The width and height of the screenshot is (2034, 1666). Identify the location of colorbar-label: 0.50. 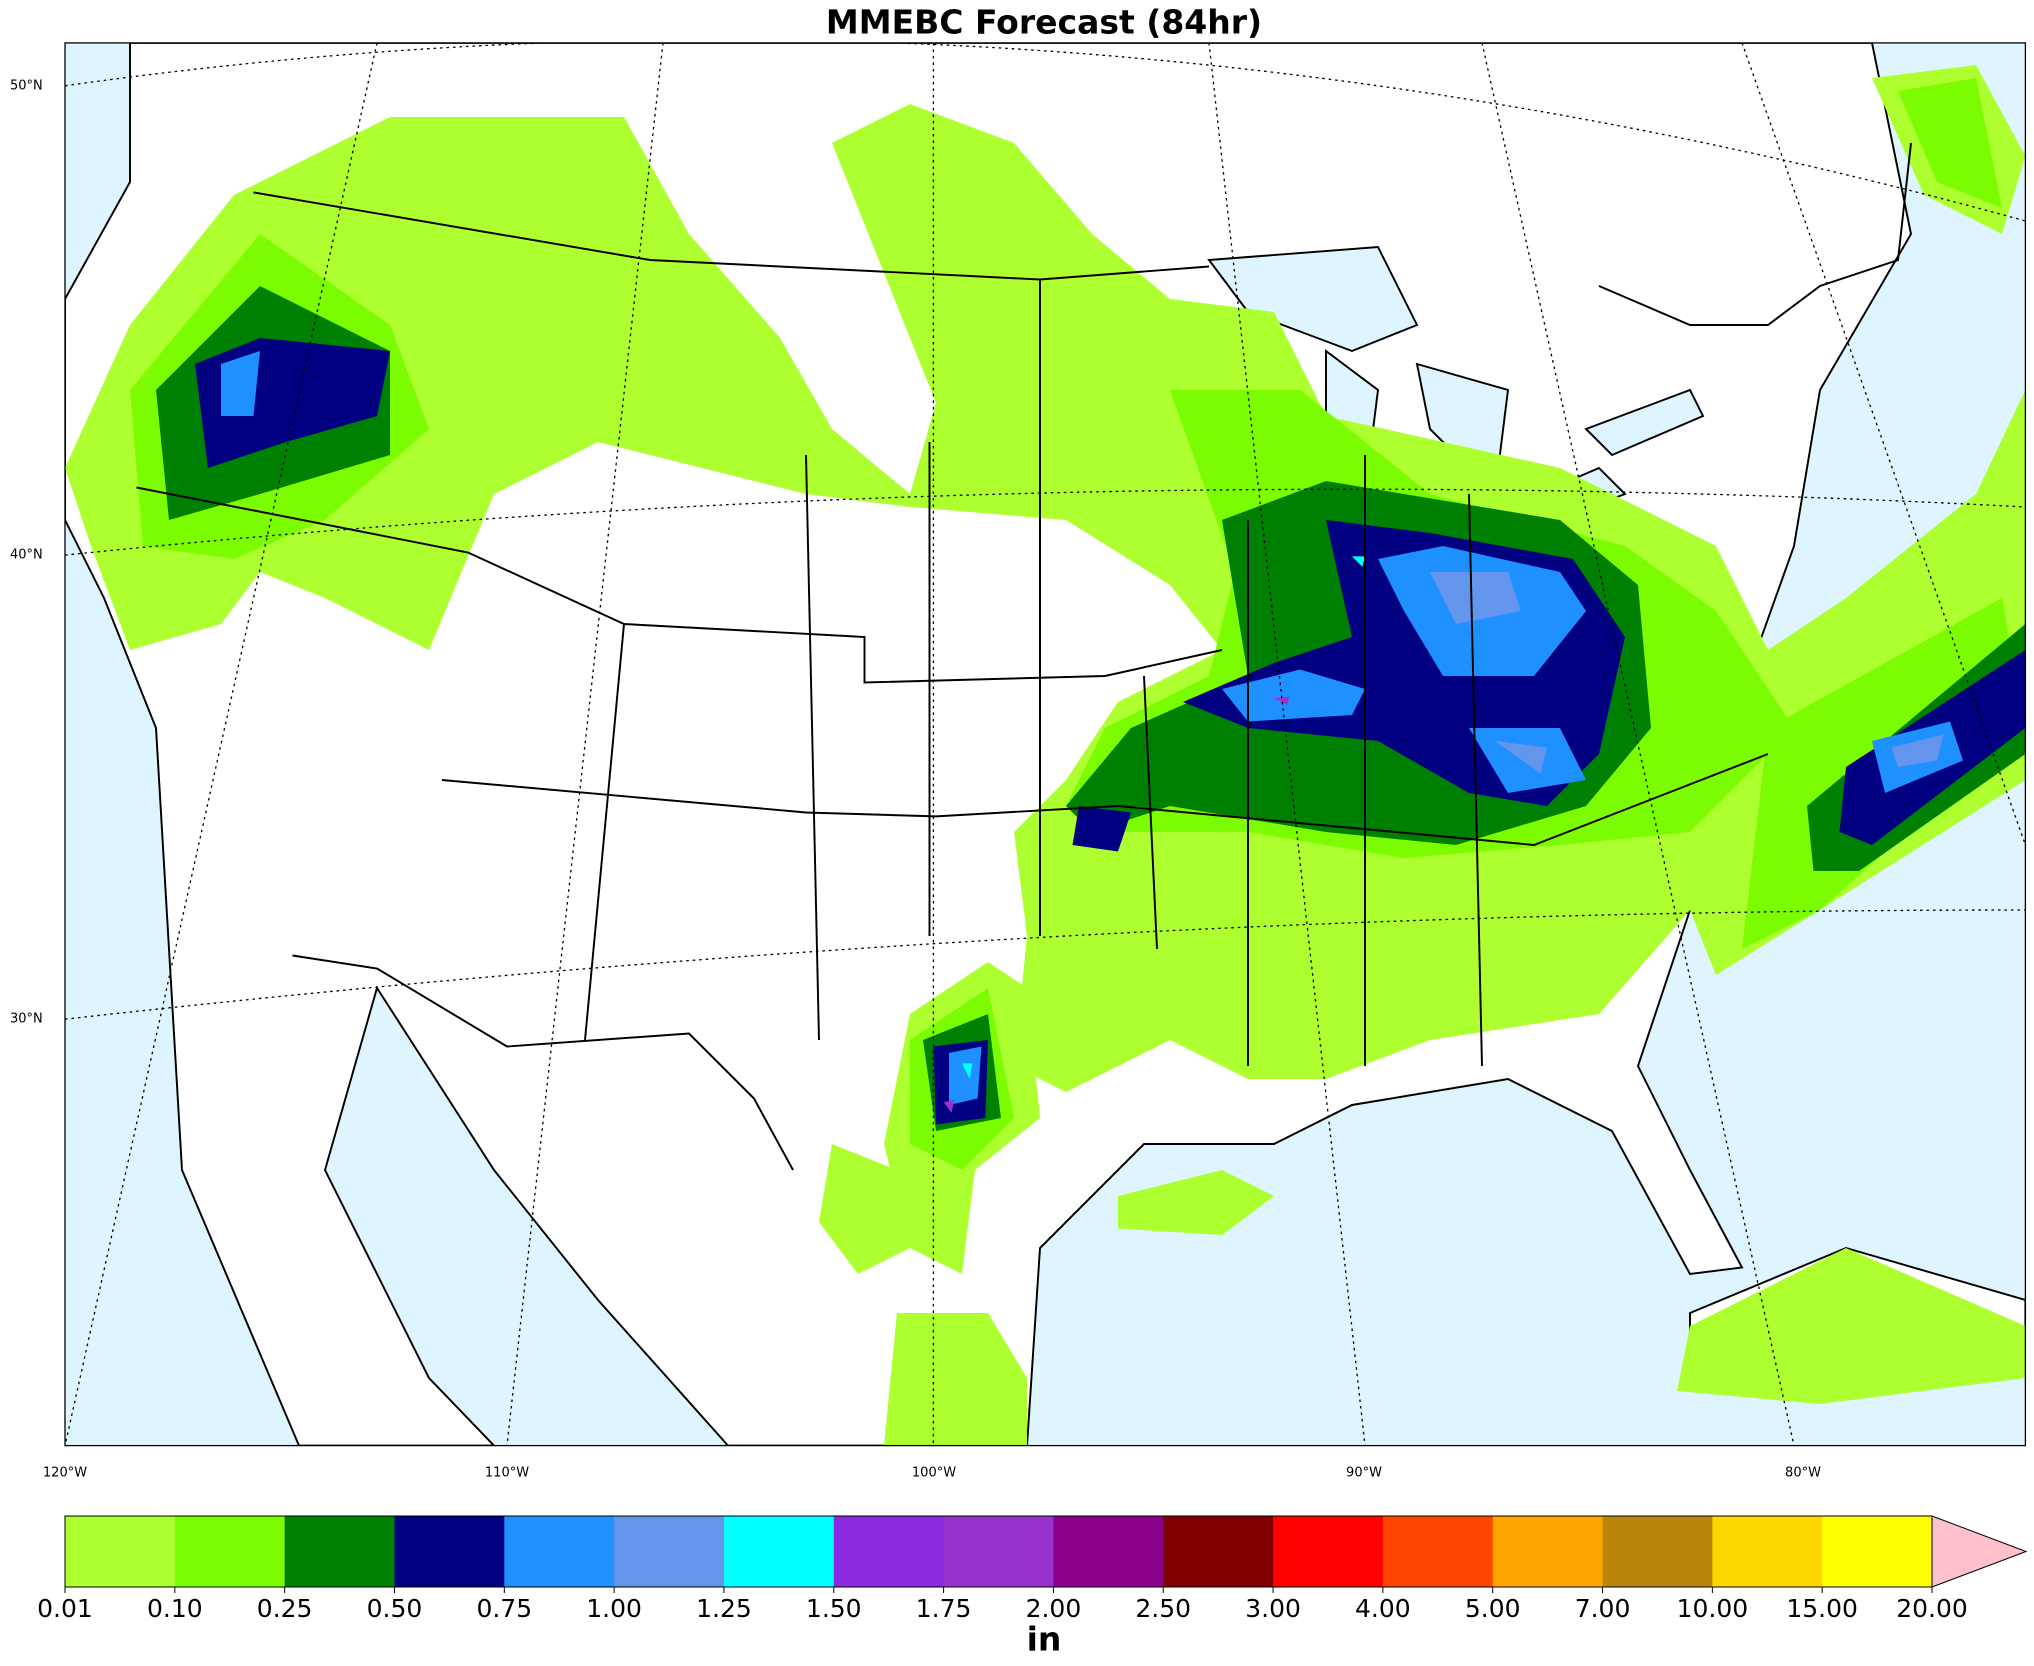
(395, 1608).